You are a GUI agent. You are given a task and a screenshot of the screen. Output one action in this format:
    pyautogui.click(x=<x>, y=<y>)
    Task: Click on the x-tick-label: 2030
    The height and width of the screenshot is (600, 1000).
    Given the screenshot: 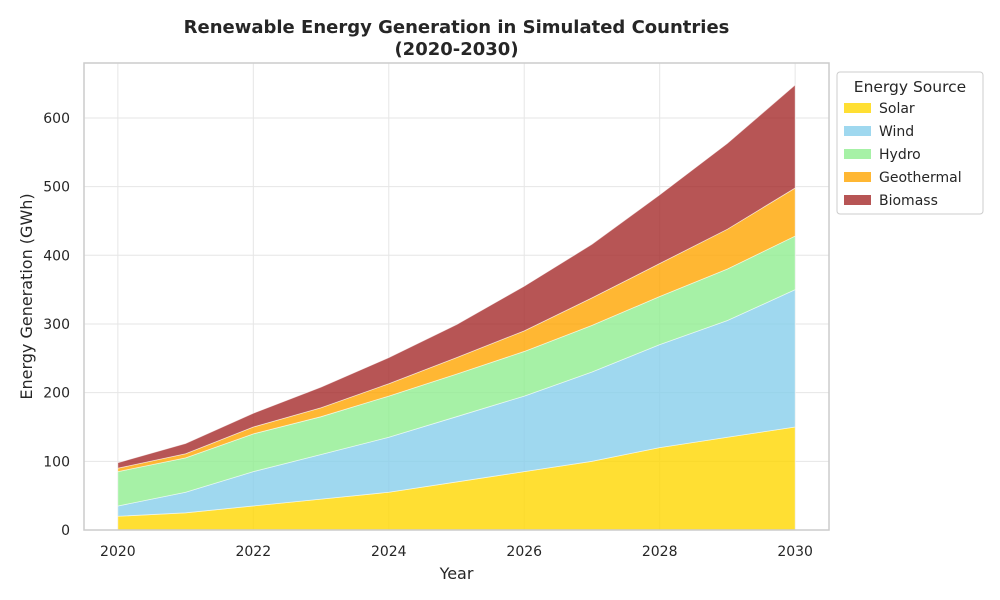 What is the action you would take?
    pyautogui.click(x=795, y=552)
    